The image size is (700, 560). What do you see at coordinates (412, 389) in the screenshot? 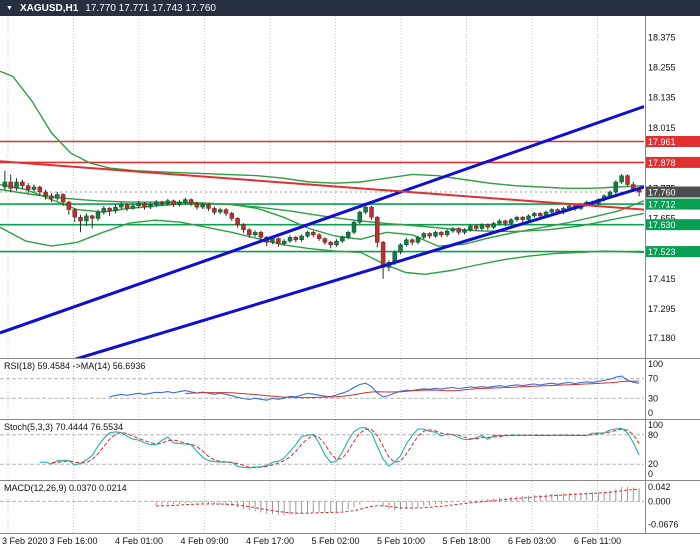
I see `rsi-ma-line` at bounding box center [412, 389].